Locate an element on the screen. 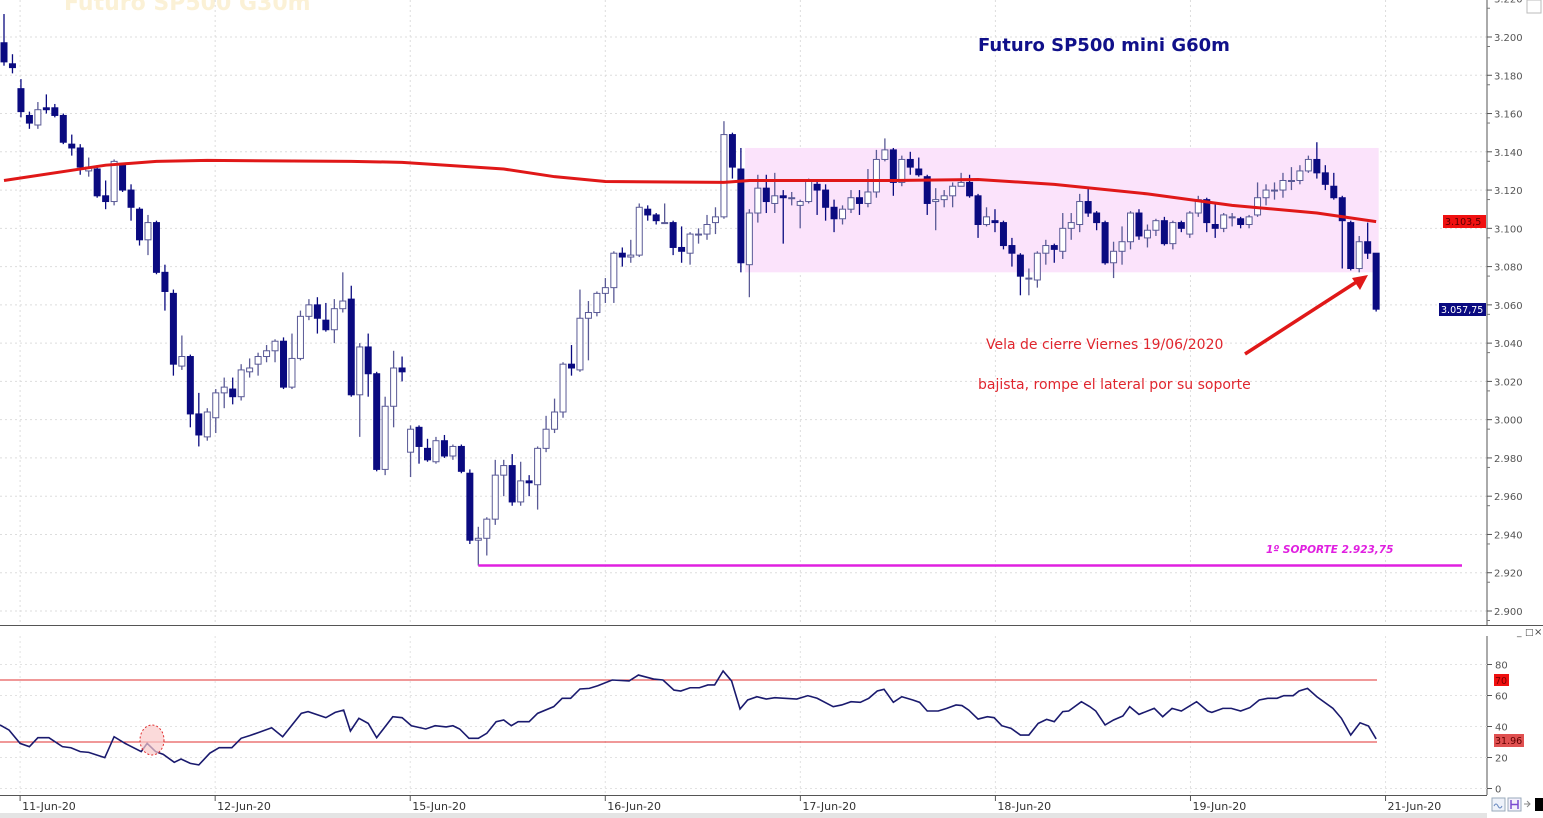 The height and width of the screenshot is (818, 1543). rsi-tick-label: 80 is located at coordinates (1501, 666).